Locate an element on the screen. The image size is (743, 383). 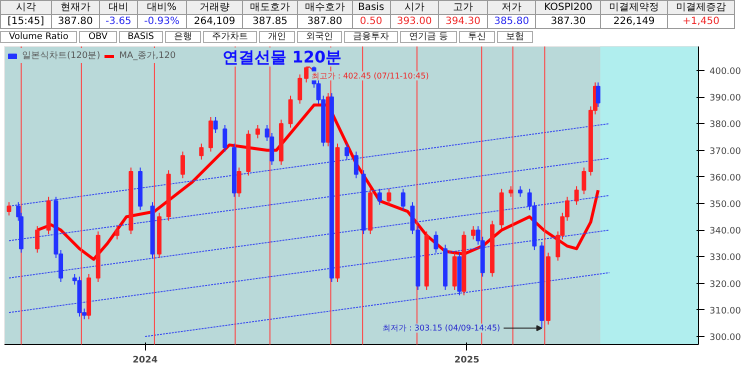
text: 주가차트 is located at coordinates (230, 37).